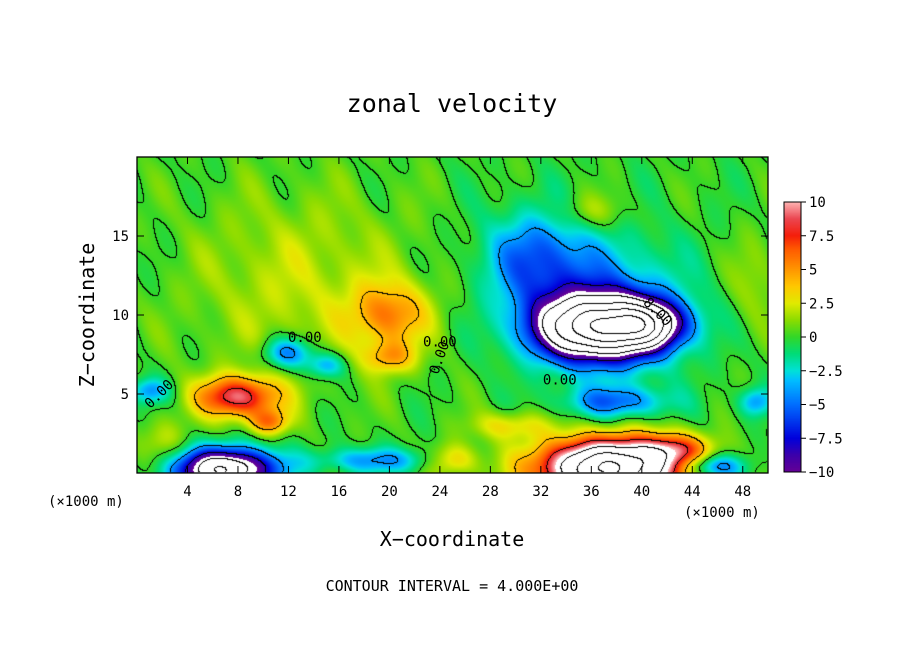 This screenshot has width=904, height=654. What do you see at coordinates (813, 338) in the screenshot?
I see `colorbar-tick-label: 0` at bounding box center [813, 338].